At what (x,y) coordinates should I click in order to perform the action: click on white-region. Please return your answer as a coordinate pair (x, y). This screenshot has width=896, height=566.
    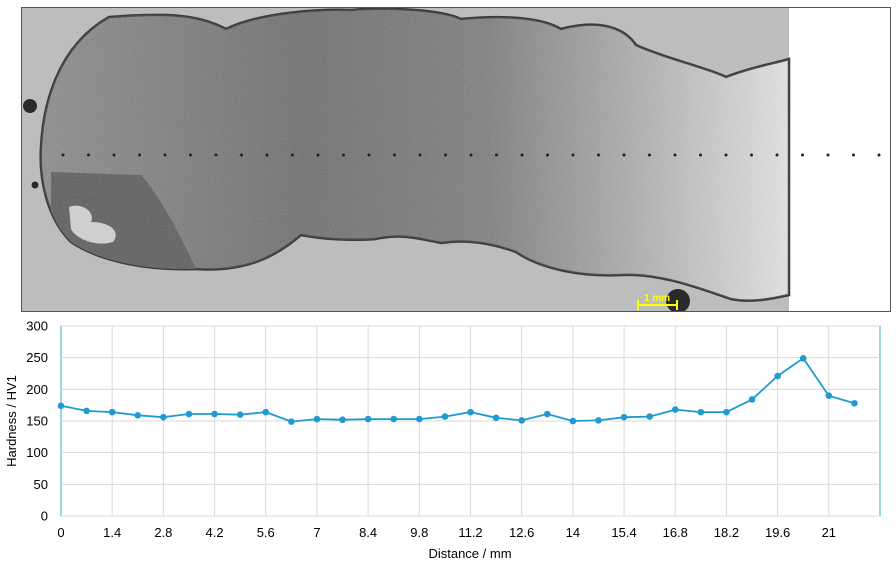
    Looking at the image, I should click on (840, 159).